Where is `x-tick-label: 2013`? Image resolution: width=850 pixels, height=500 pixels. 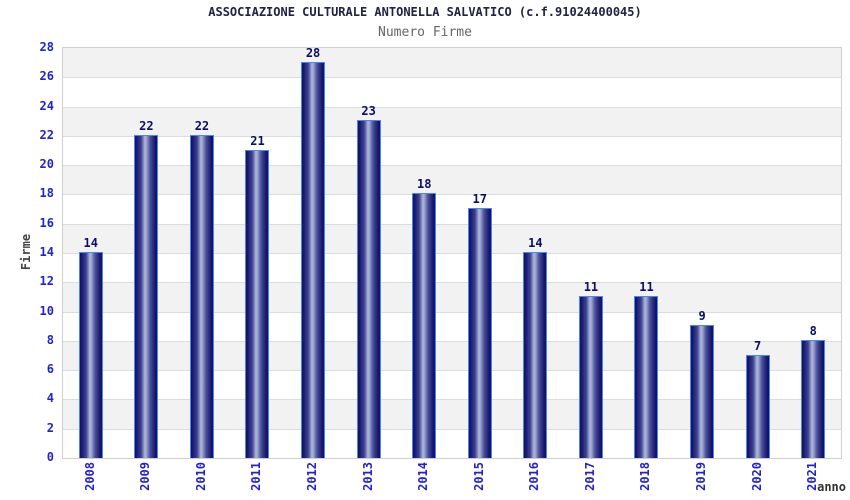
x-tick-label: 2013 is located at coordinates (367, 476).